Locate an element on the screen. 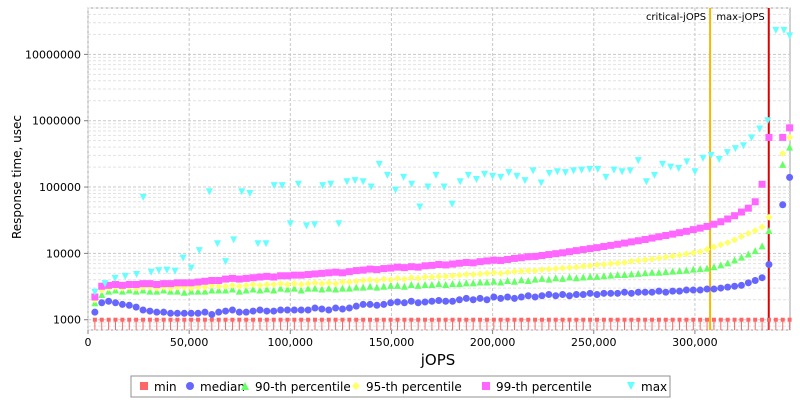 The width and height of the screenshot is (800, 400). y-tick-label: 10000000 is located at coordinates (53, 54).